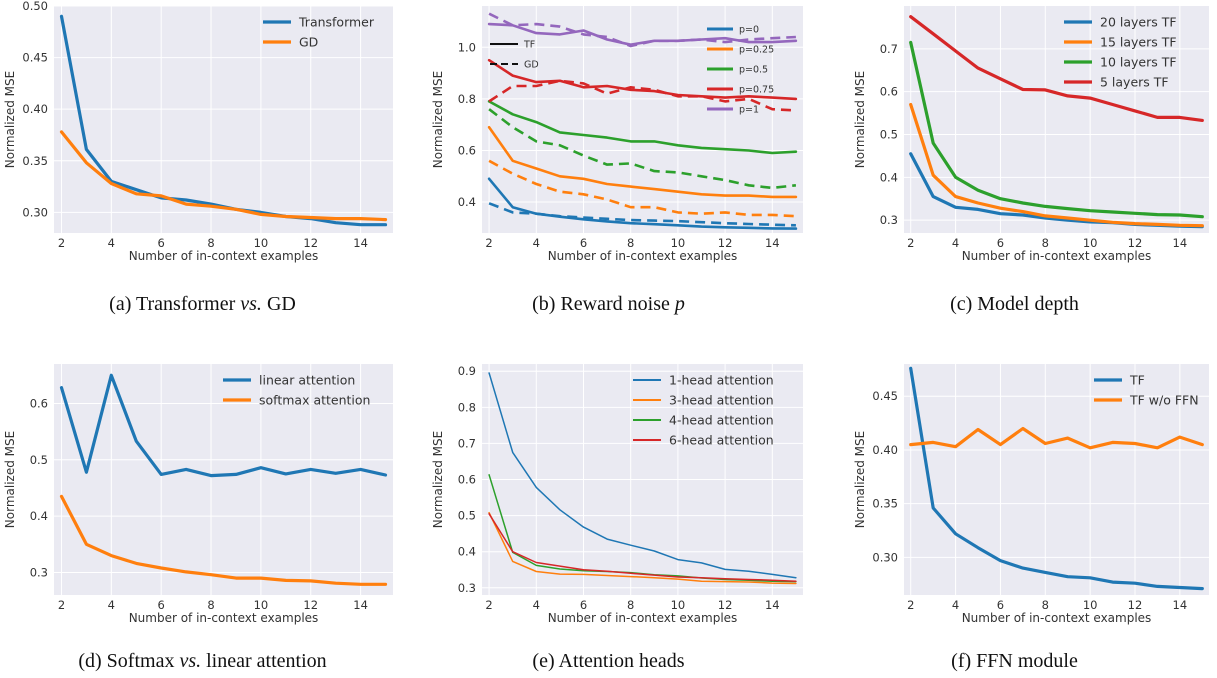 This screenshot has height=678, width=1217. What do you see at coordinates (1045, 243) in the screenshot?
I see `x-tick-label: 8` at bounding box center [1045, 243].